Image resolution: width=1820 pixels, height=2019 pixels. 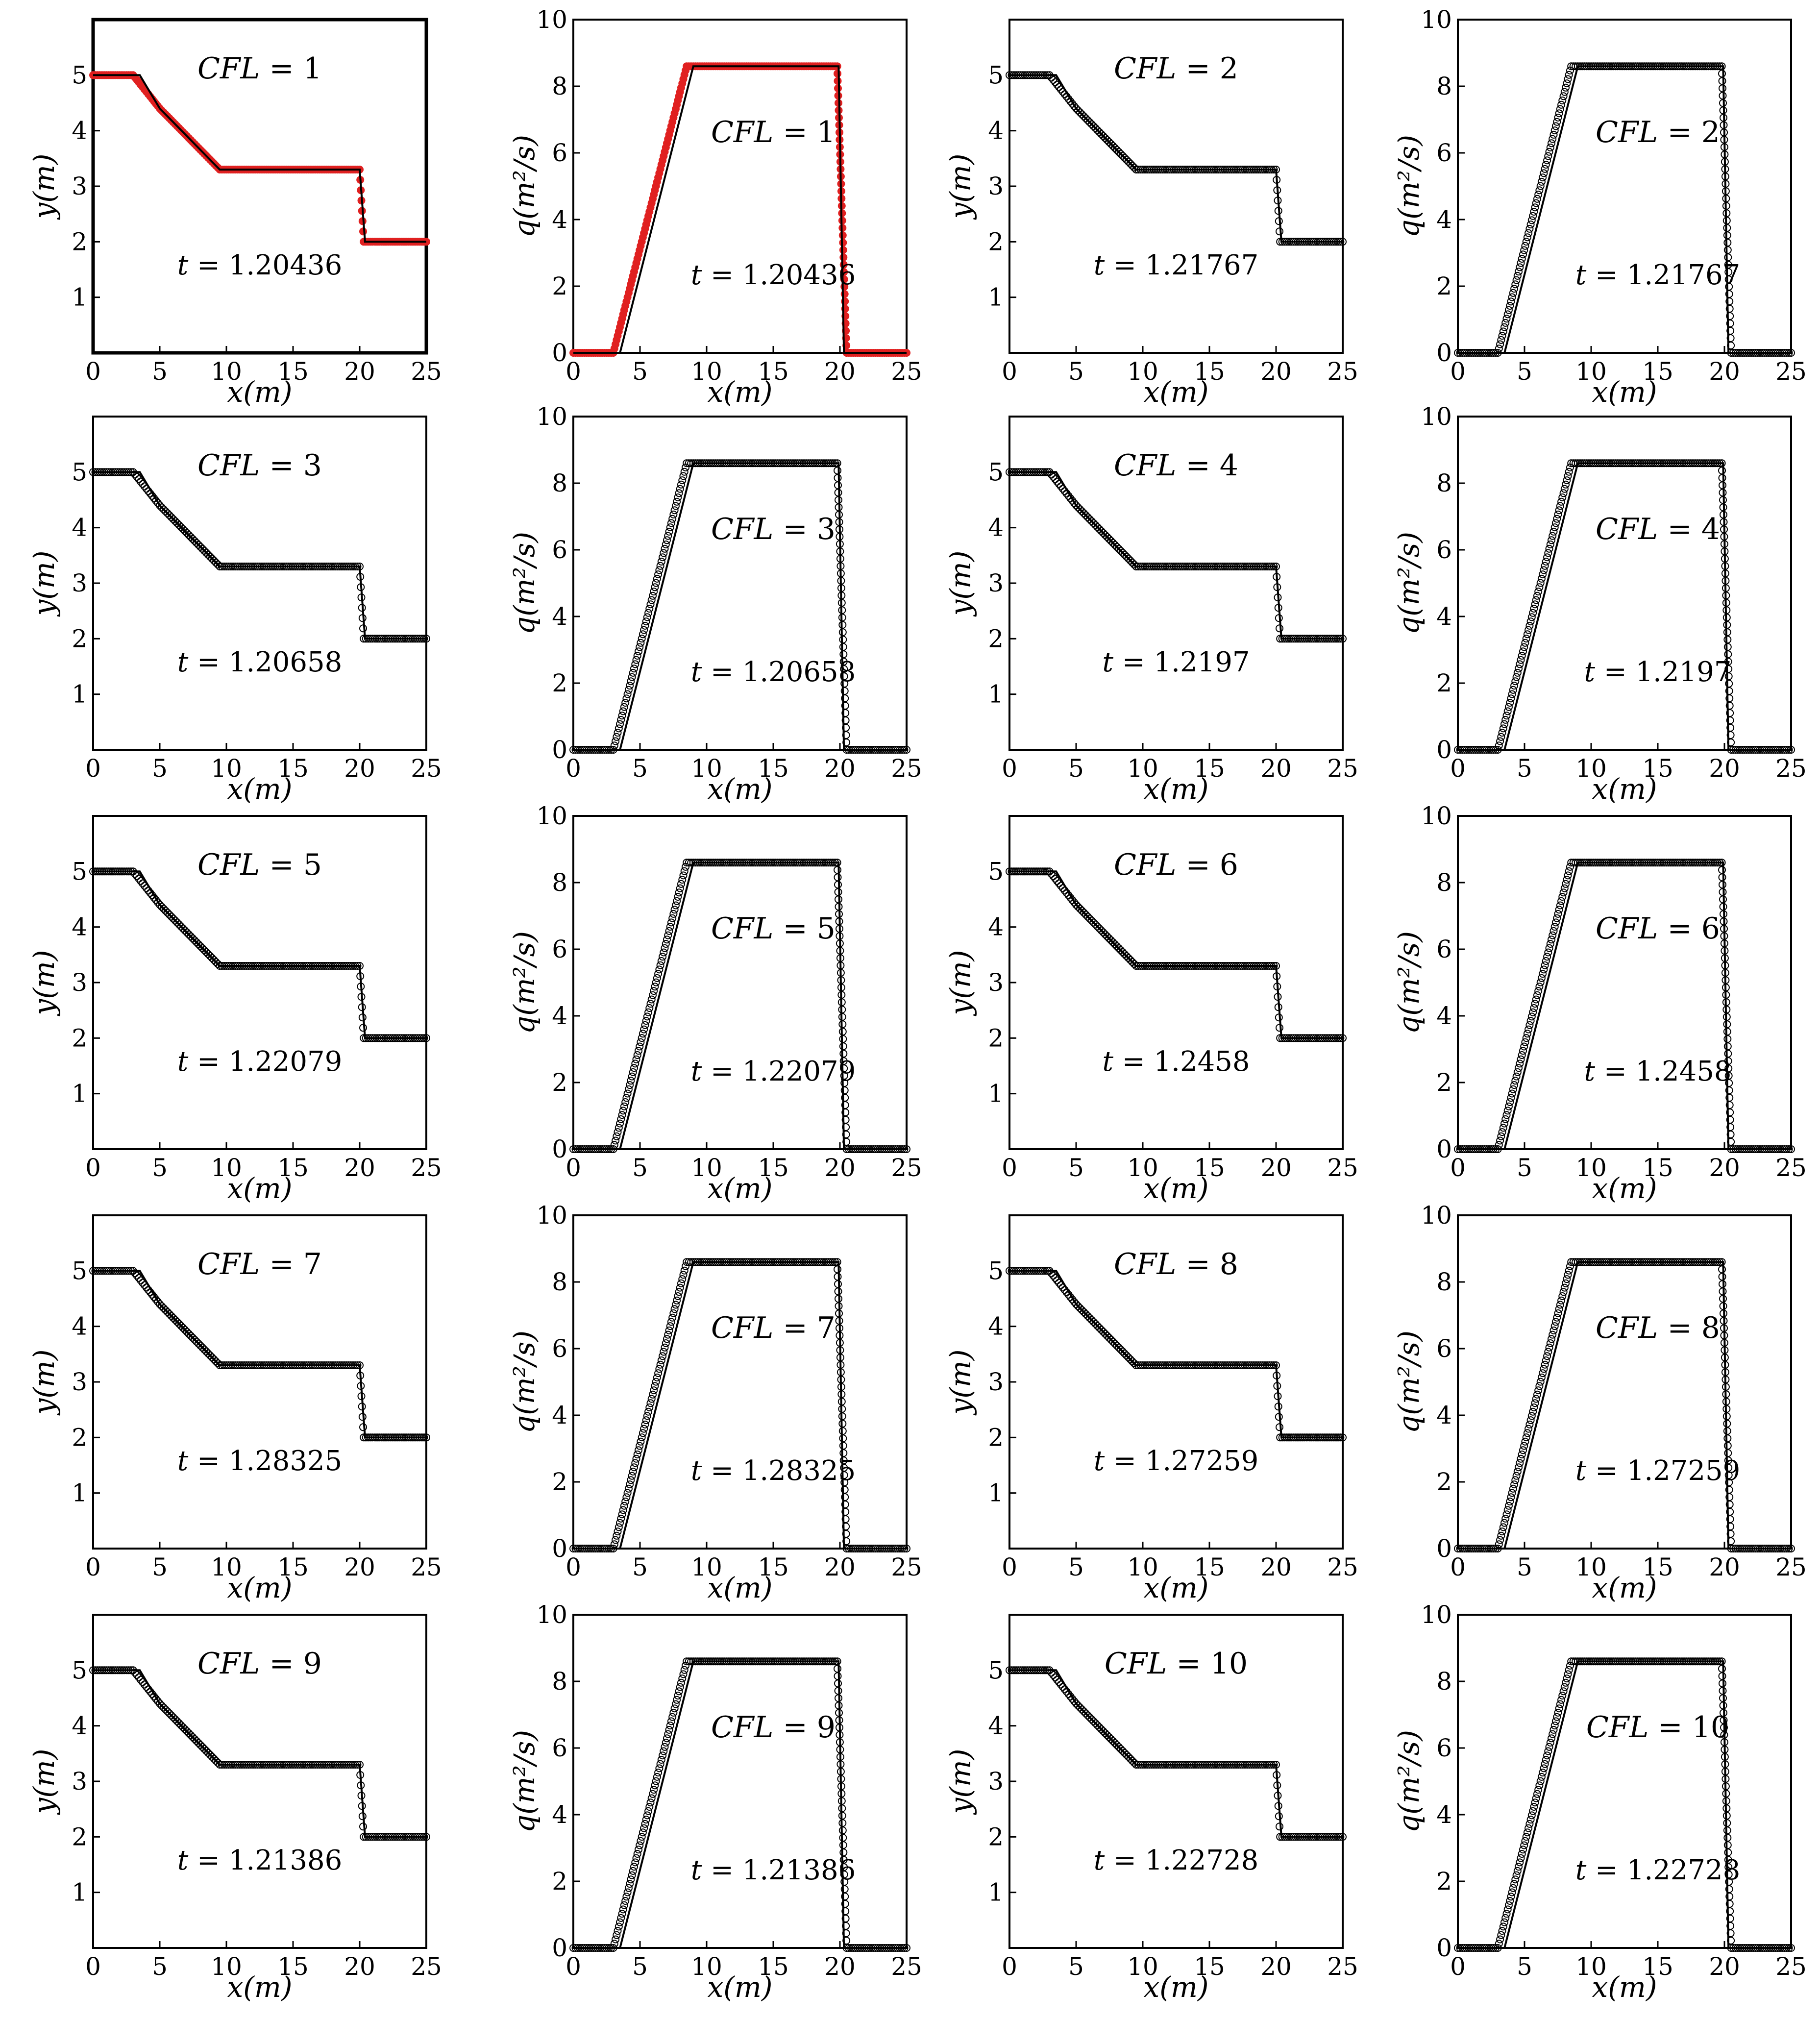 What do you see at coordinates (1658, 1471) in the screenshot?
I see `time-annotation: t = 1.27259` at bounding box center [1658, 1471].